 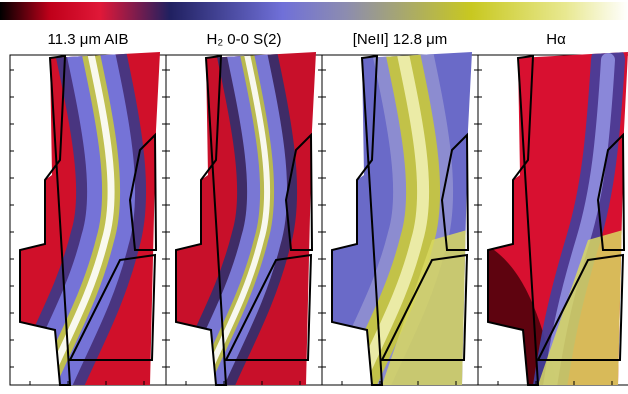 I want to click on panel-title: Hα, so click(x=556, y=39).